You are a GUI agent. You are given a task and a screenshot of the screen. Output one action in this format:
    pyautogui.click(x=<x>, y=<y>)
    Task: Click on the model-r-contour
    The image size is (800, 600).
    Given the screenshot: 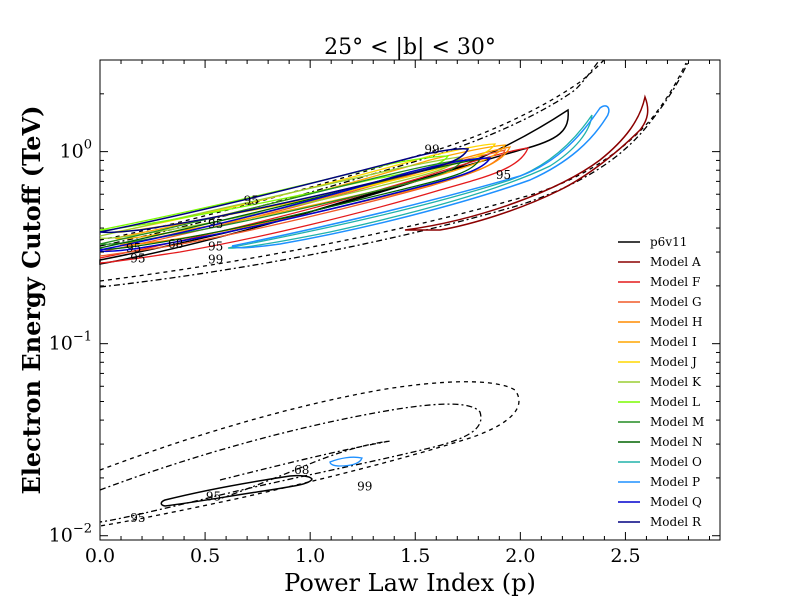 What is the action you would take?
    pyautogui.click(x=284, y=191)
    